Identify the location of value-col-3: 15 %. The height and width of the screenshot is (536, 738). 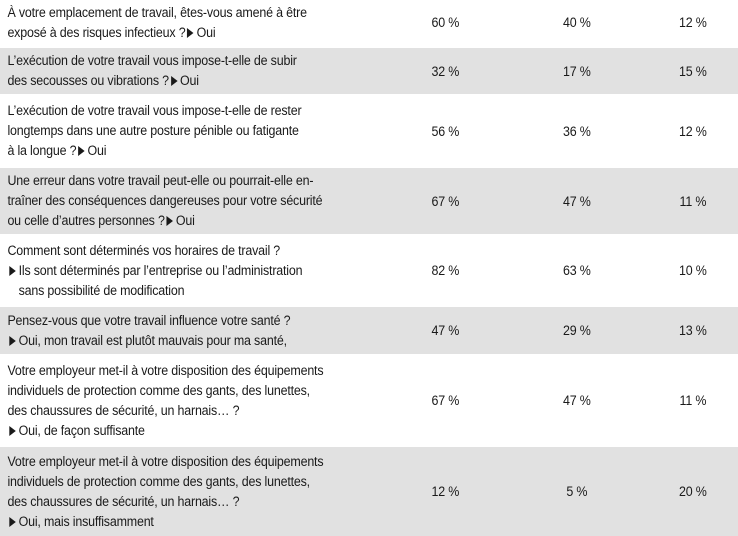
(693, 71).